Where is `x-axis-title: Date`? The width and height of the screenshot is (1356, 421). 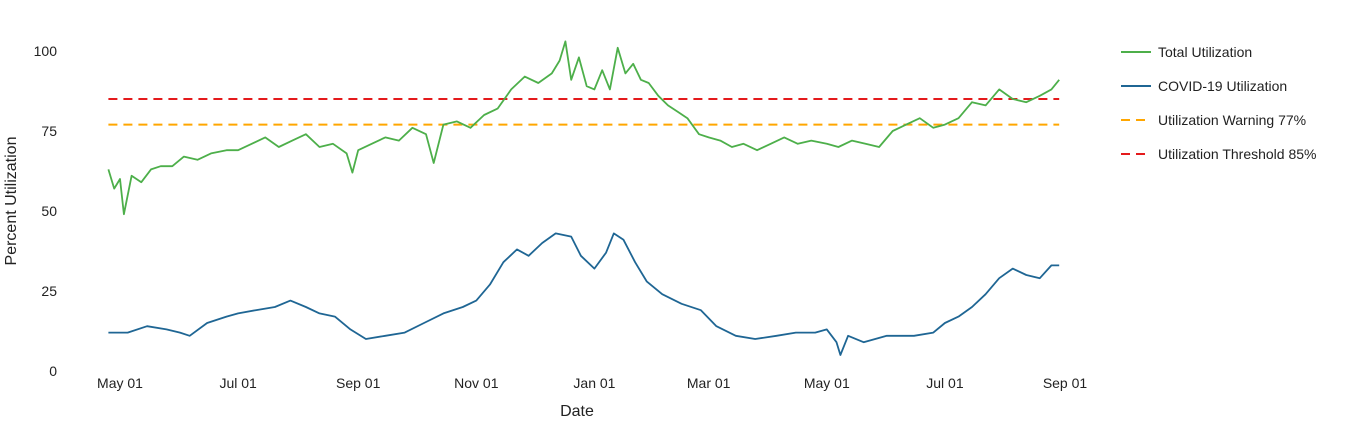
x-axis-title: Date is located at coordinates (577, 411).